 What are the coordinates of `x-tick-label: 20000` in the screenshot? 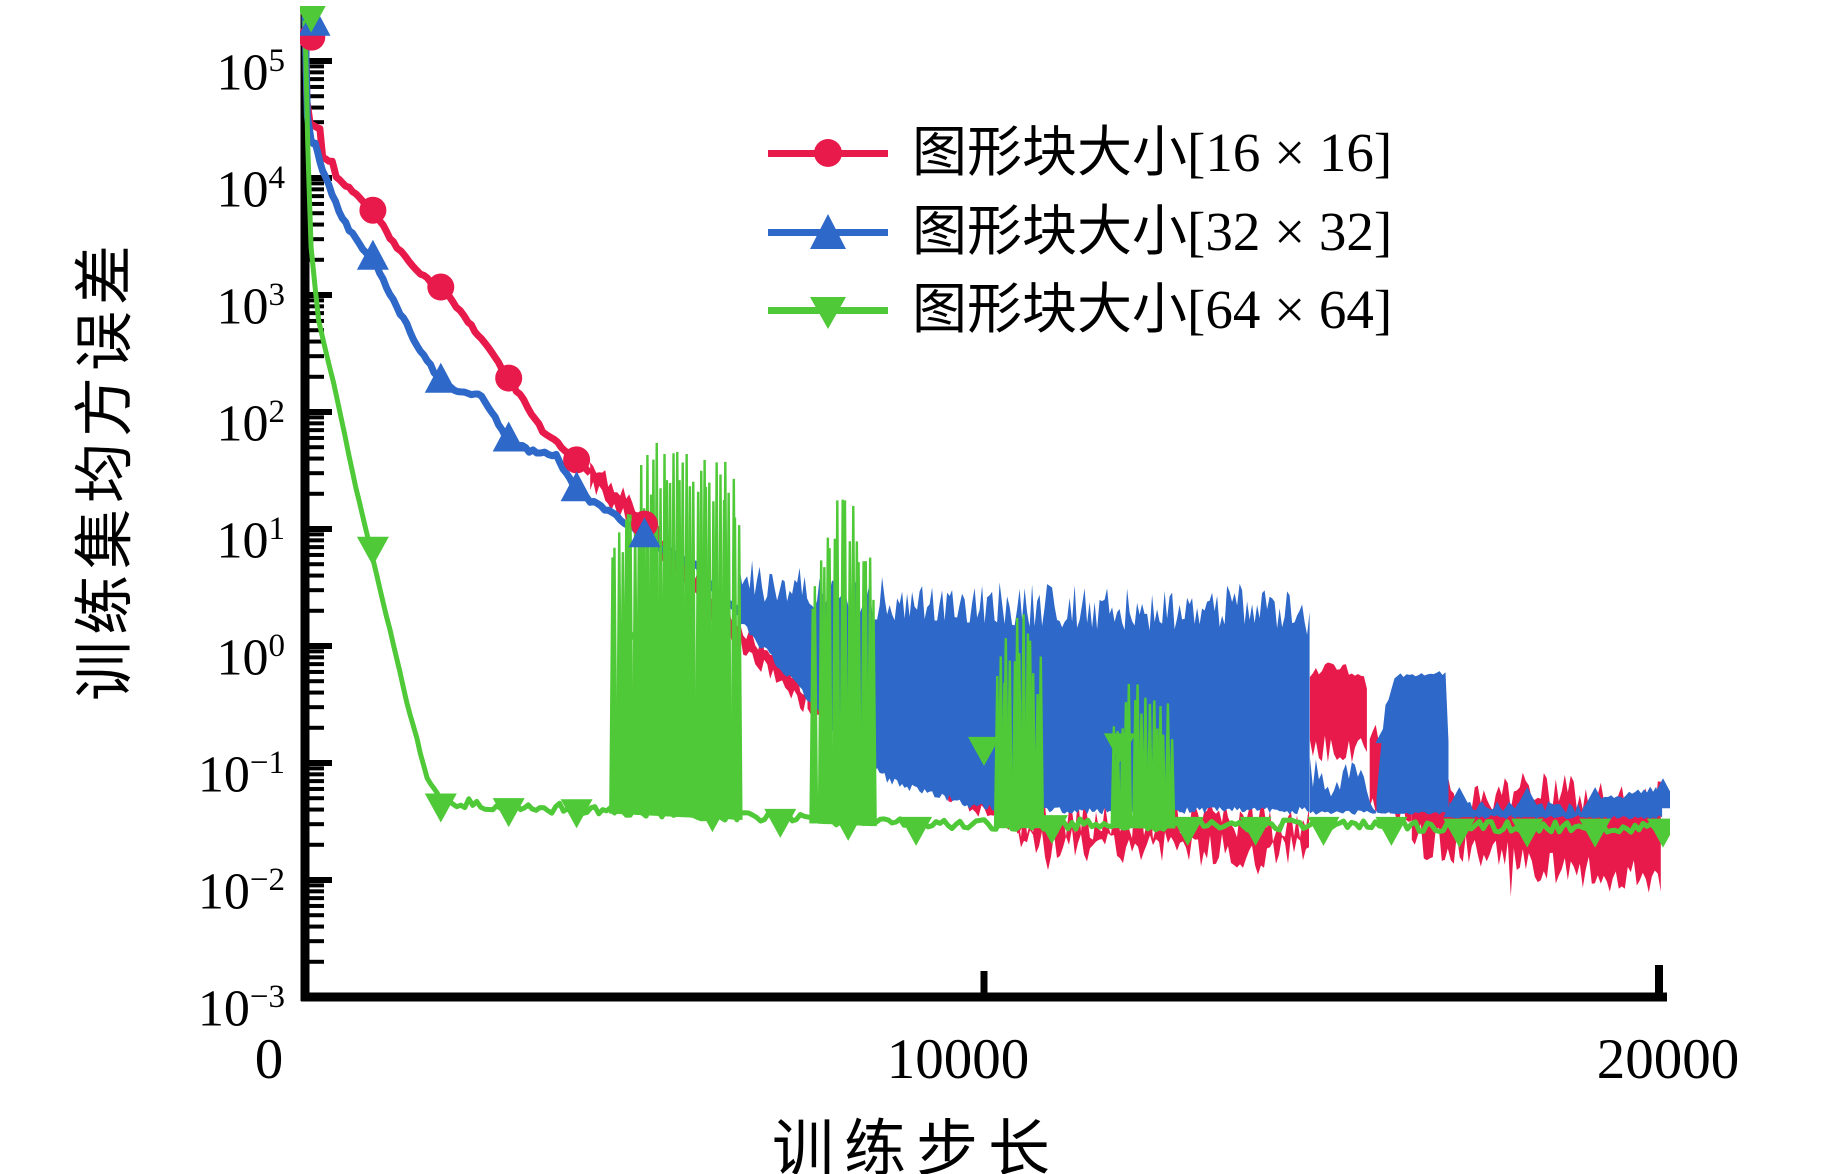 It's located at (1668, 1059).